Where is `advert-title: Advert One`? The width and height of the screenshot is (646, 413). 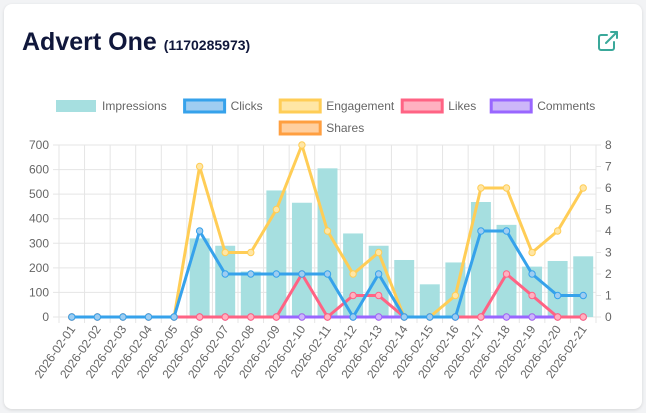
advert-title: Advert One is located at coordinates (89, 42).